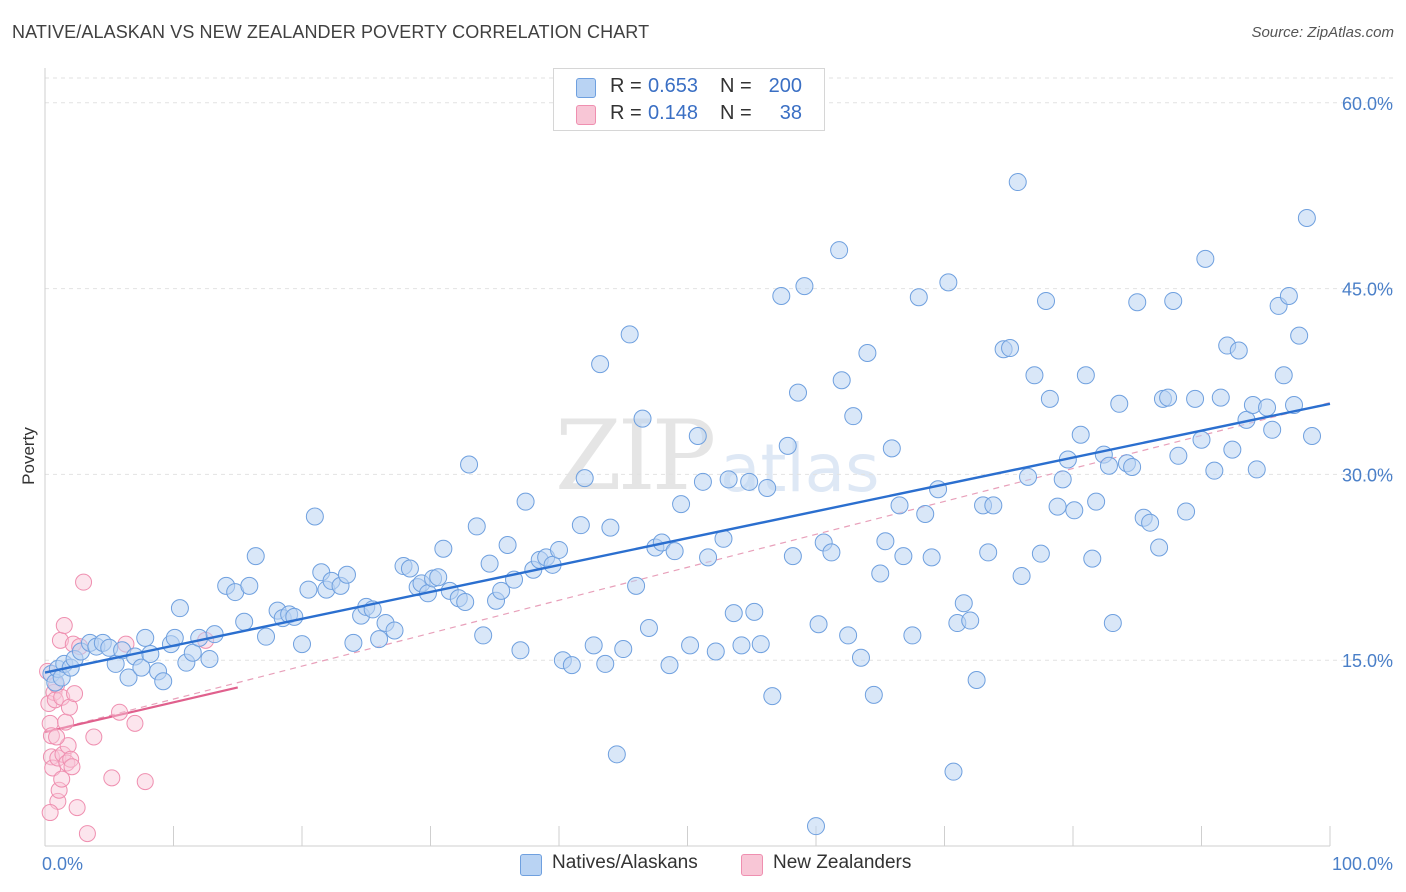 The image size is (1406, 892). What do you see at coordinates (626, 86) in the screenshot?
I see `legend-r-label: R =` at bounding box center [626, 86].